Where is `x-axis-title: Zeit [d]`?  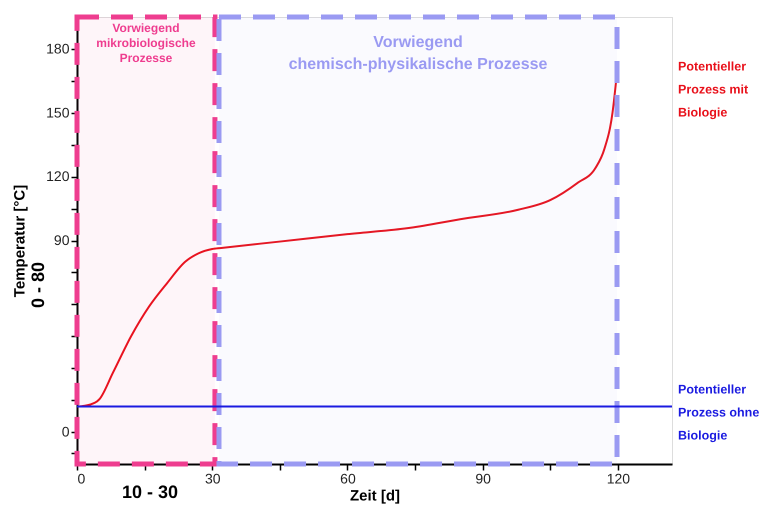
x-axis-title: Zeit [d] is located at coordinates (375, 496).